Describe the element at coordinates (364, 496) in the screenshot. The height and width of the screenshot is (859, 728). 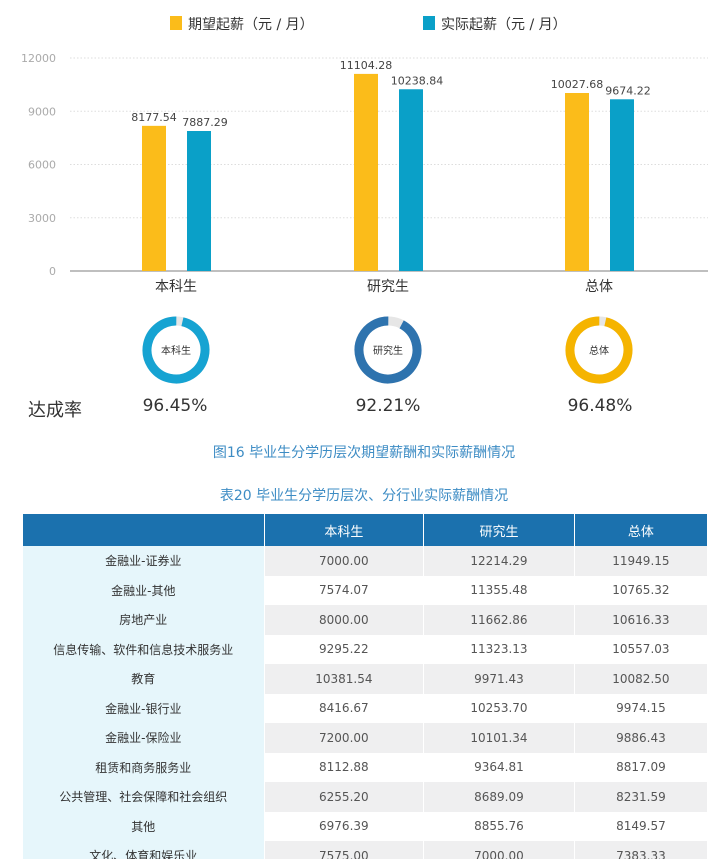
I see `table-caption: 表20 毕业生分学历层次、分行业实际薪酬情况` at that location.